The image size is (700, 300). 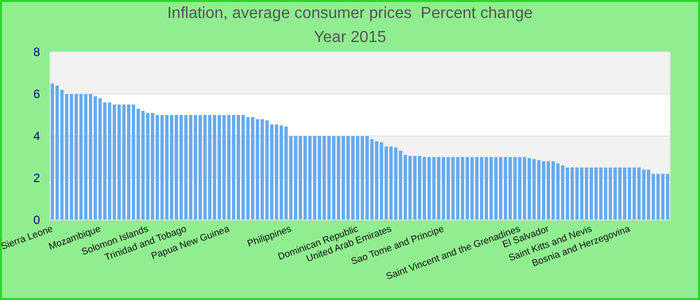 What do you see at coordinates (36, 220) in the screenshot?
I see `y-tick-label: 0` at bounding box center [36, 220].